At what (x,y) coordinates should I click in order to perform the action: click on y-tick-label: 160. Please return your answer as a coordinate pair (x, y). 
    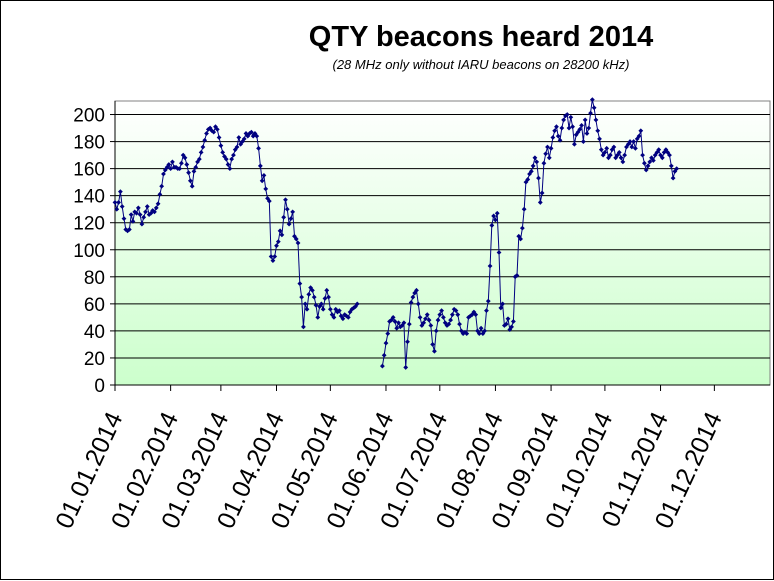
    Looking at the image, I should click on (89, 170).